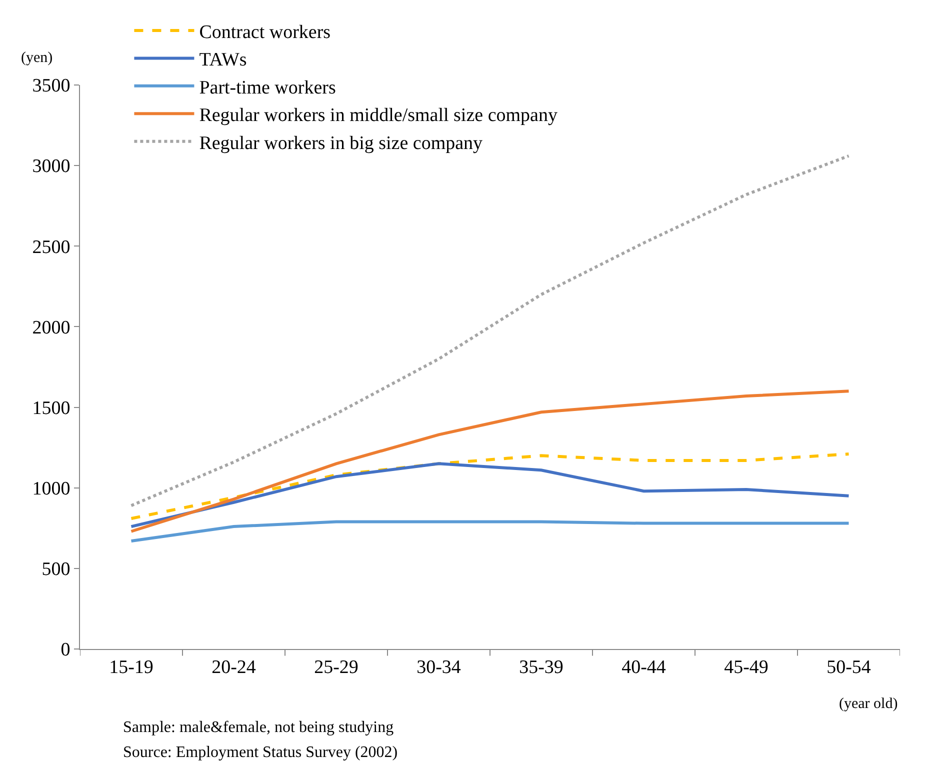  Describe the element at coordinates (234, 667) in the screenshot. I see `x-tick-label: 20-24` at that location.